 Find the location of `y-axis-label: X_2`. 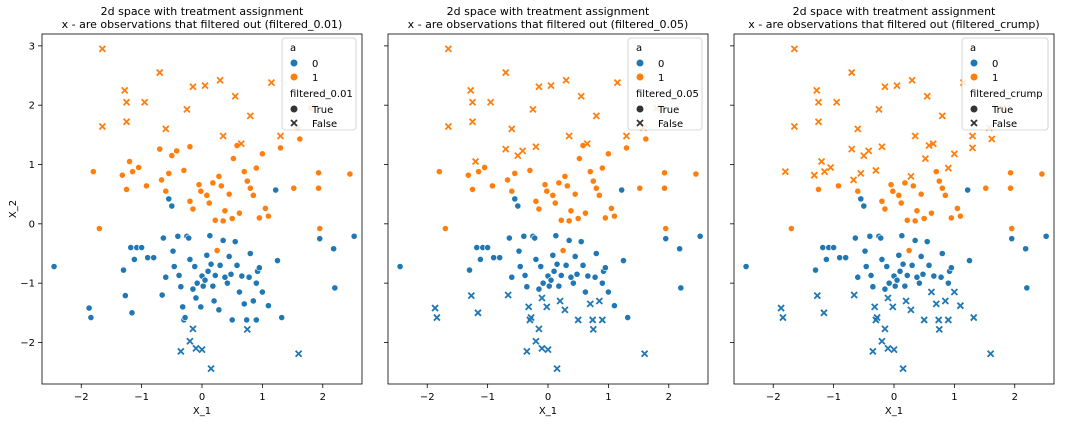

y-axis-label: X_2 is located at coordinates (13, 209).